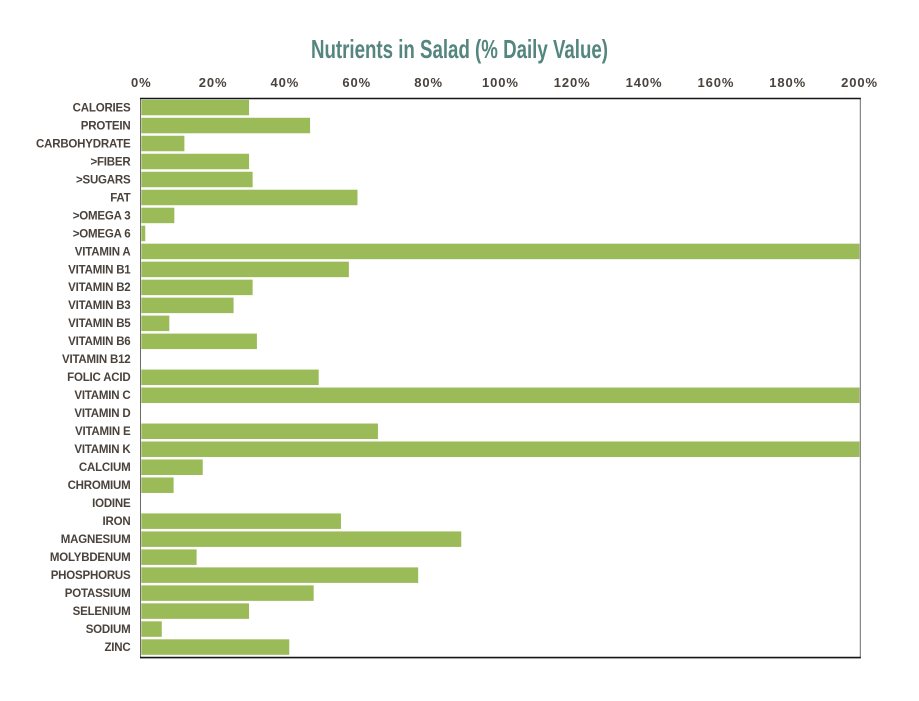 The width and height of the screenshot is (919, 701). Describe the element at coordinates (459, 49) in the screenshot. I see `svg-text:Nutrients in Salad (% Daily Va: Nutrients in Salad (% Daily Value)` at that location.